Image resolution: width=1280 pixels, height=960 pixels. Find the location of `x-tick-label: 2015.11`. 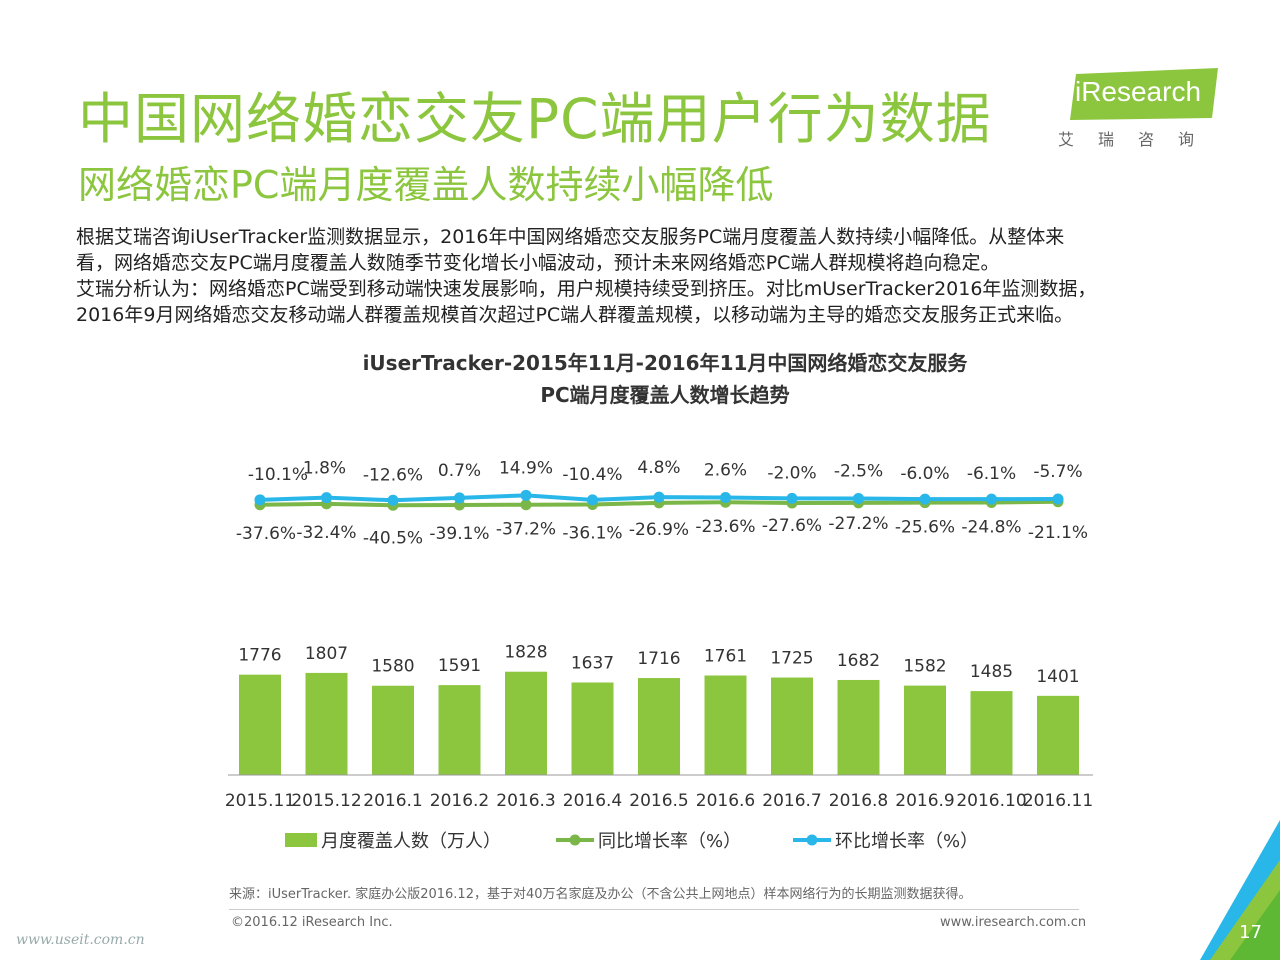

x-tick-label: 2015.11 is located at coordinates (260, 801).